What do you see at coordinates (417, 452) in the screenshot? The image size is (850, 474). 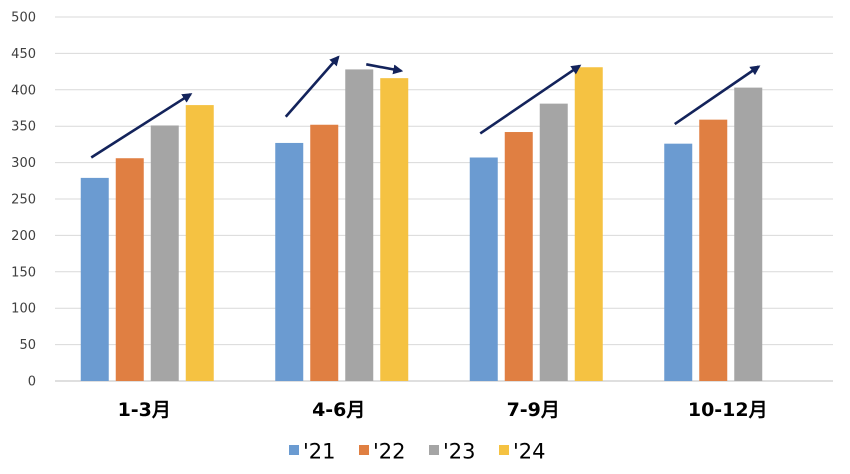 I see `legend: '21 '22 '23 '24` at bounding box center [417, 452].